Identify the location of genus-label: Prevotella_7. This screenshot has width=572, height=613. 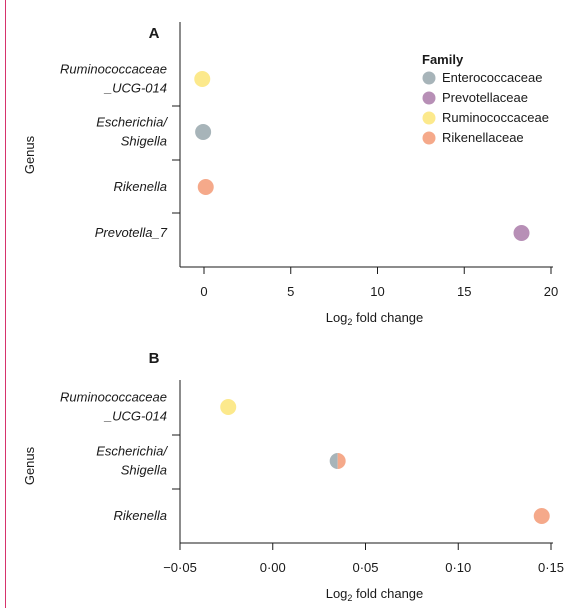
(131, 232).